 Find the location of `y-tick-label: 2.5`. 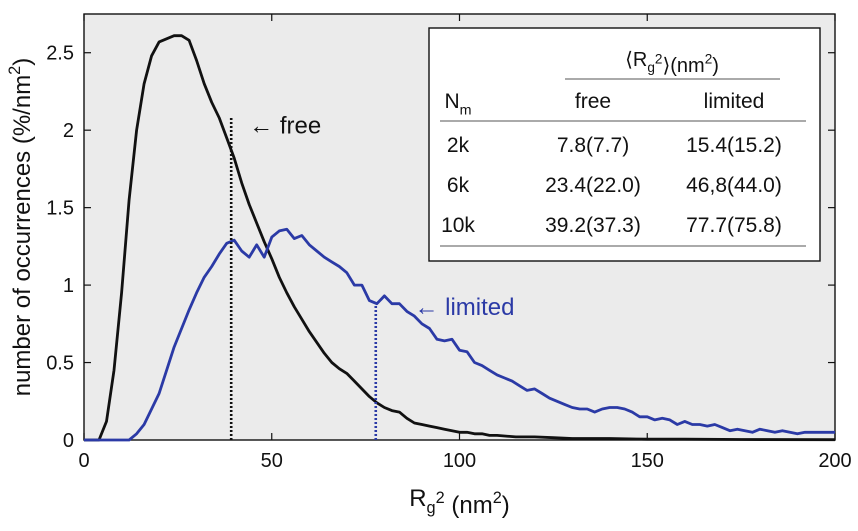

y-tick-label: 2.5 is located at coordinates (60, 54).